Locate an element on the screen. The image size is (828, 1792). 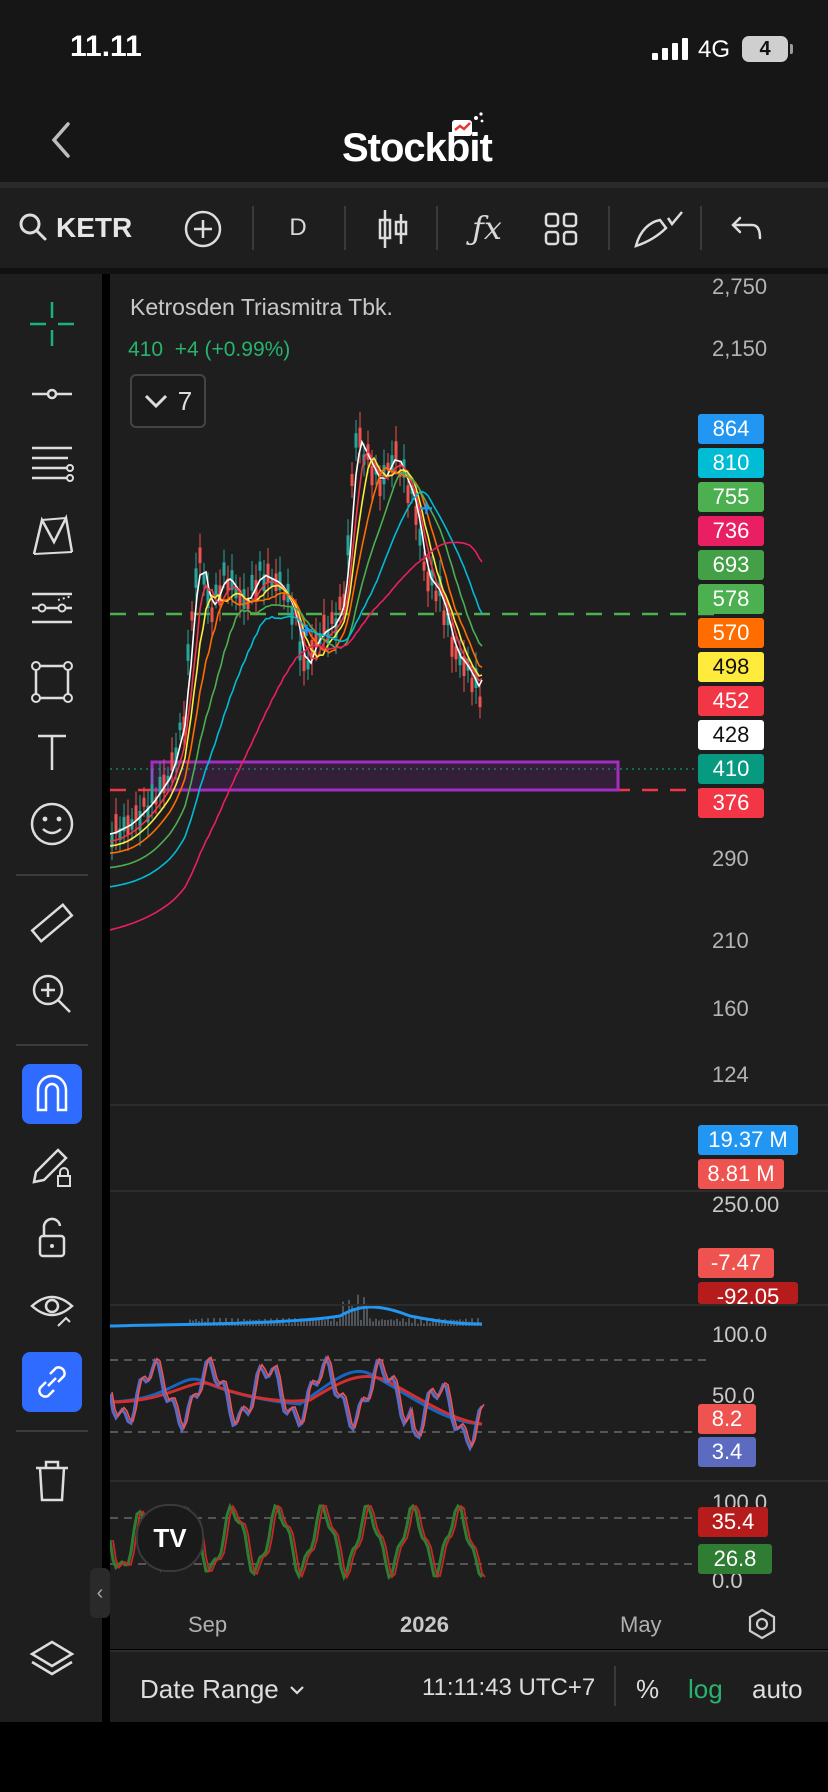
status-bar is located at coordinates (414, 48).